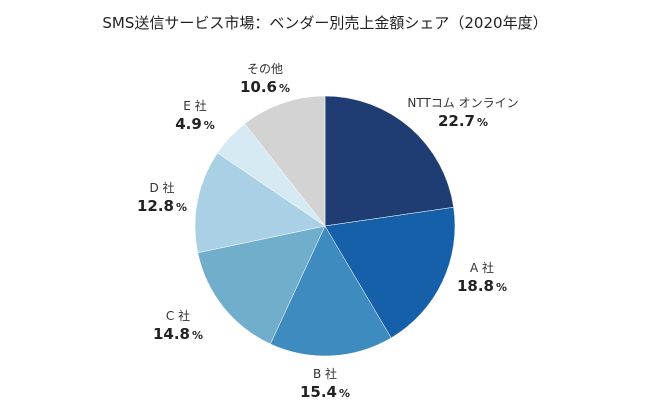 This screenshot has height=420, width=650. I want to click on slice-value-label: 10.6%, so click(265, 87).